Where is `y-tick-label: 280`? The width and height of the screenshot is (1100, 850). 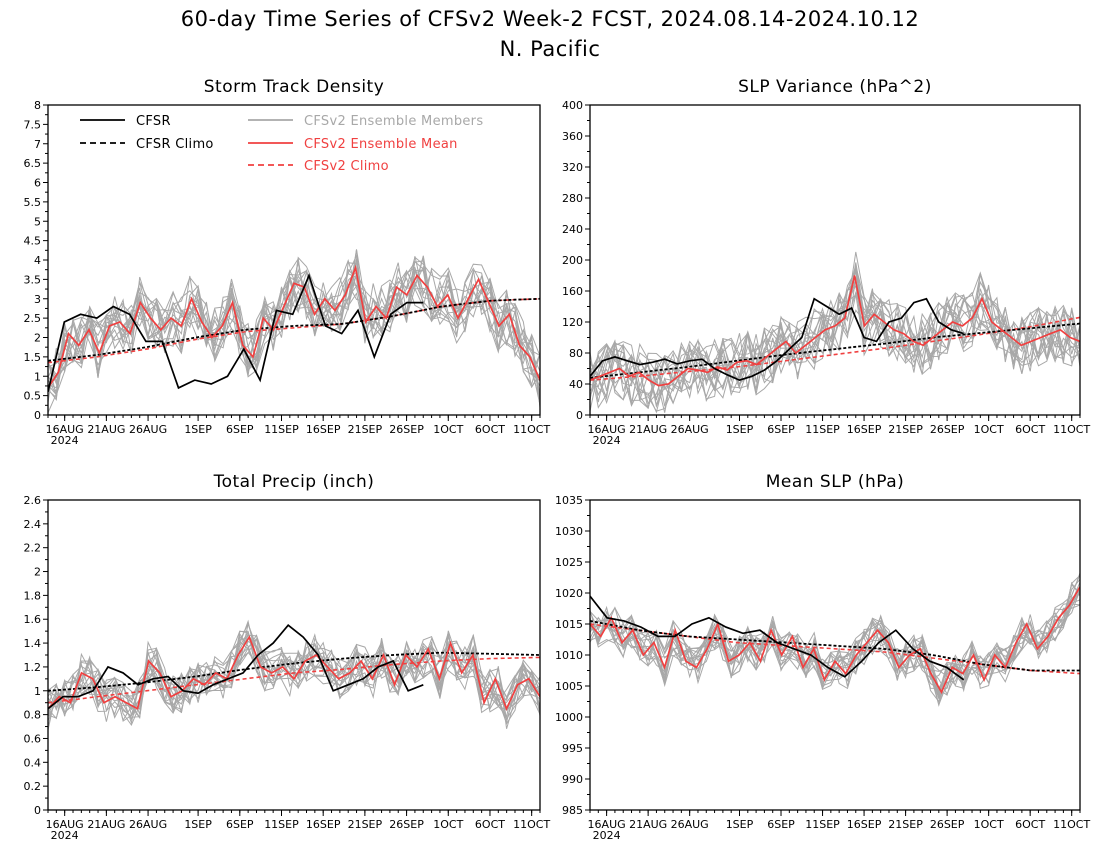 y-tick-label: 280 is located at coordinates (572, 198).